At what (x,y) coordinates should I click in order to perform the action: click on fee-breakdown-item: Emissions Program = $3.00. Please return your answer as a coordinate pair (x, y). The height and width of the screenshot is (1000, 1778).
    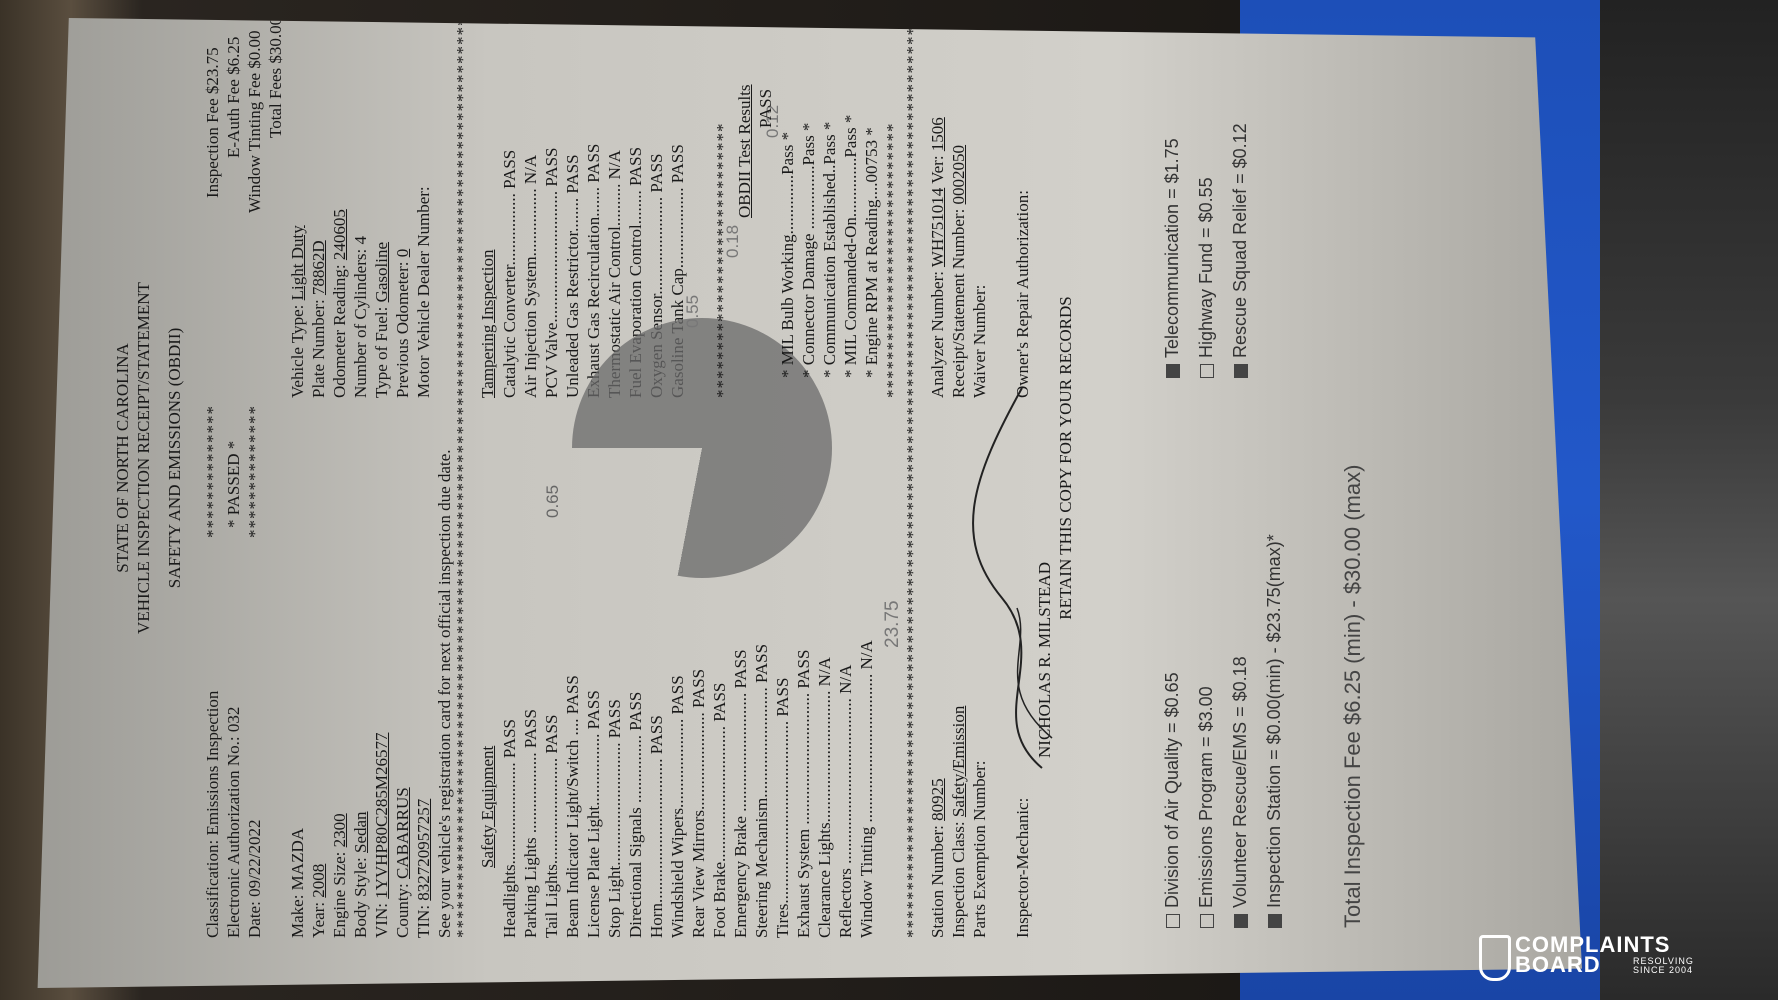
    Looking at the image, I should click on (1206, 807).